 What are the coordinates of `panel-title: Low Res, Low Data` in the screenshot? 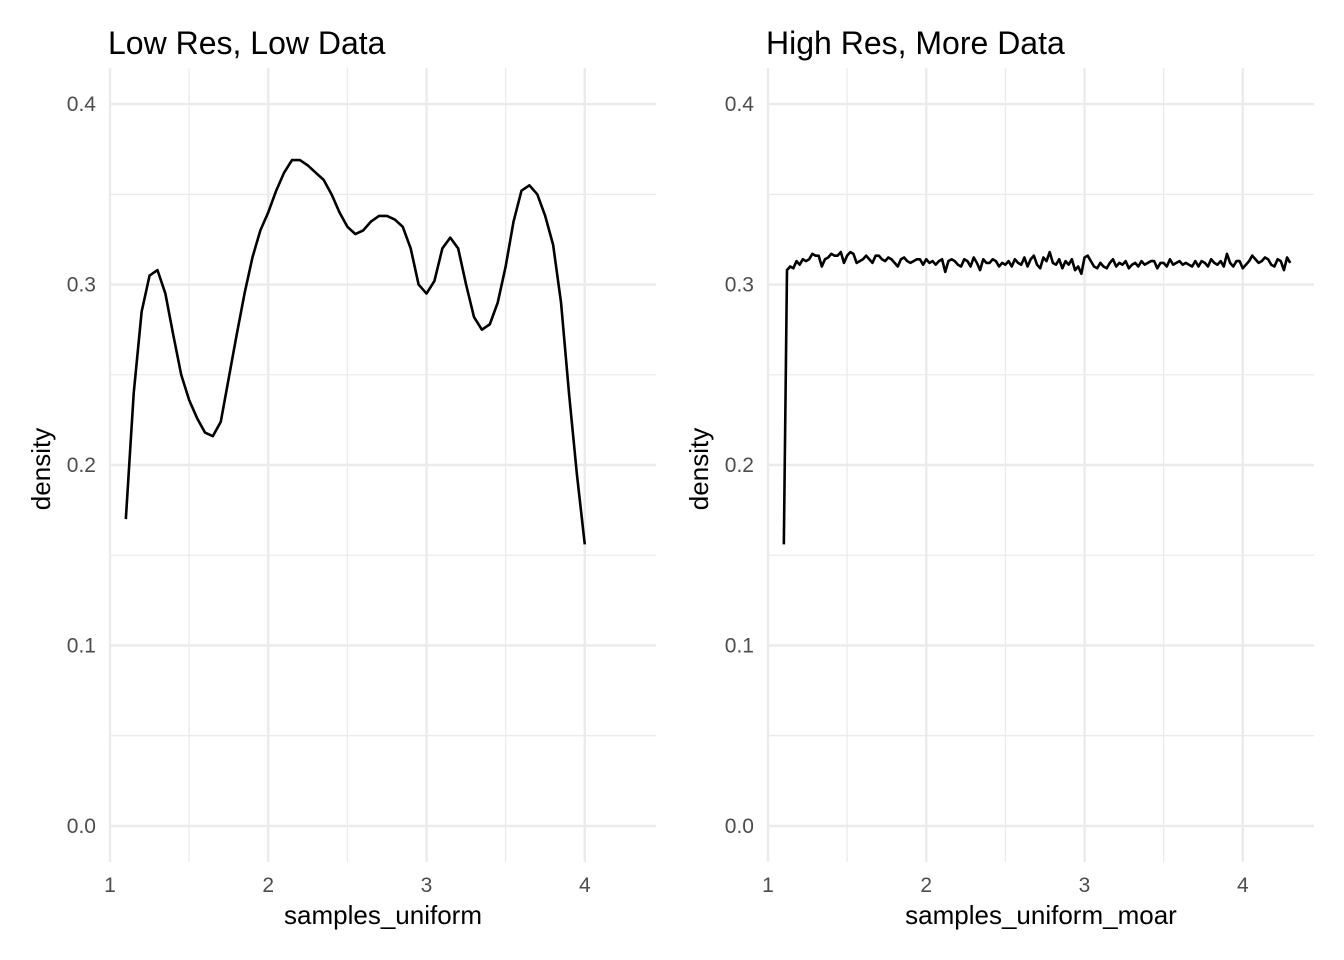 It's located at (247, 43).